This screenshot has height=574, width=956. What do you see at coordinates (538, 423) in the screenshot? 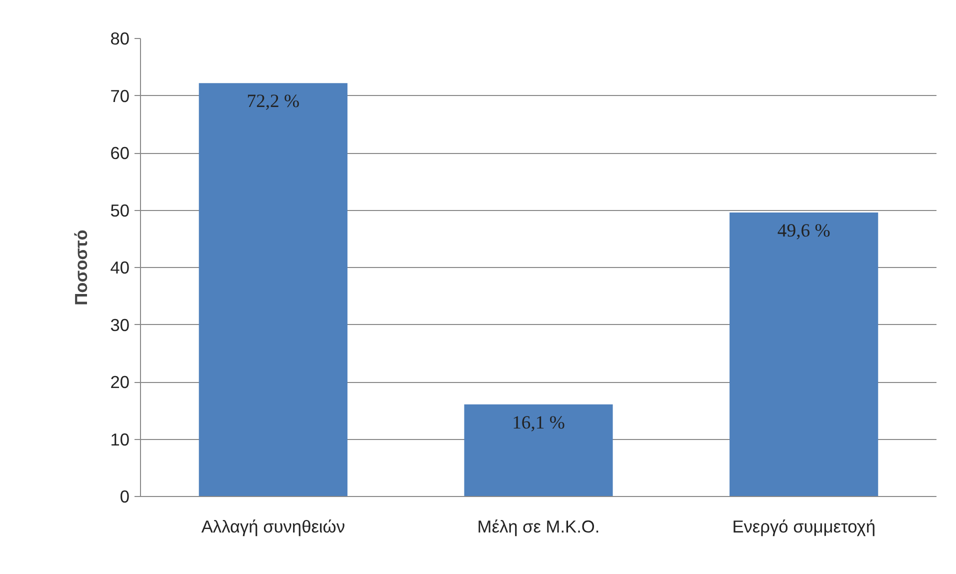
I see `data-label: 16,1 %` at bounding box center [538, 423].